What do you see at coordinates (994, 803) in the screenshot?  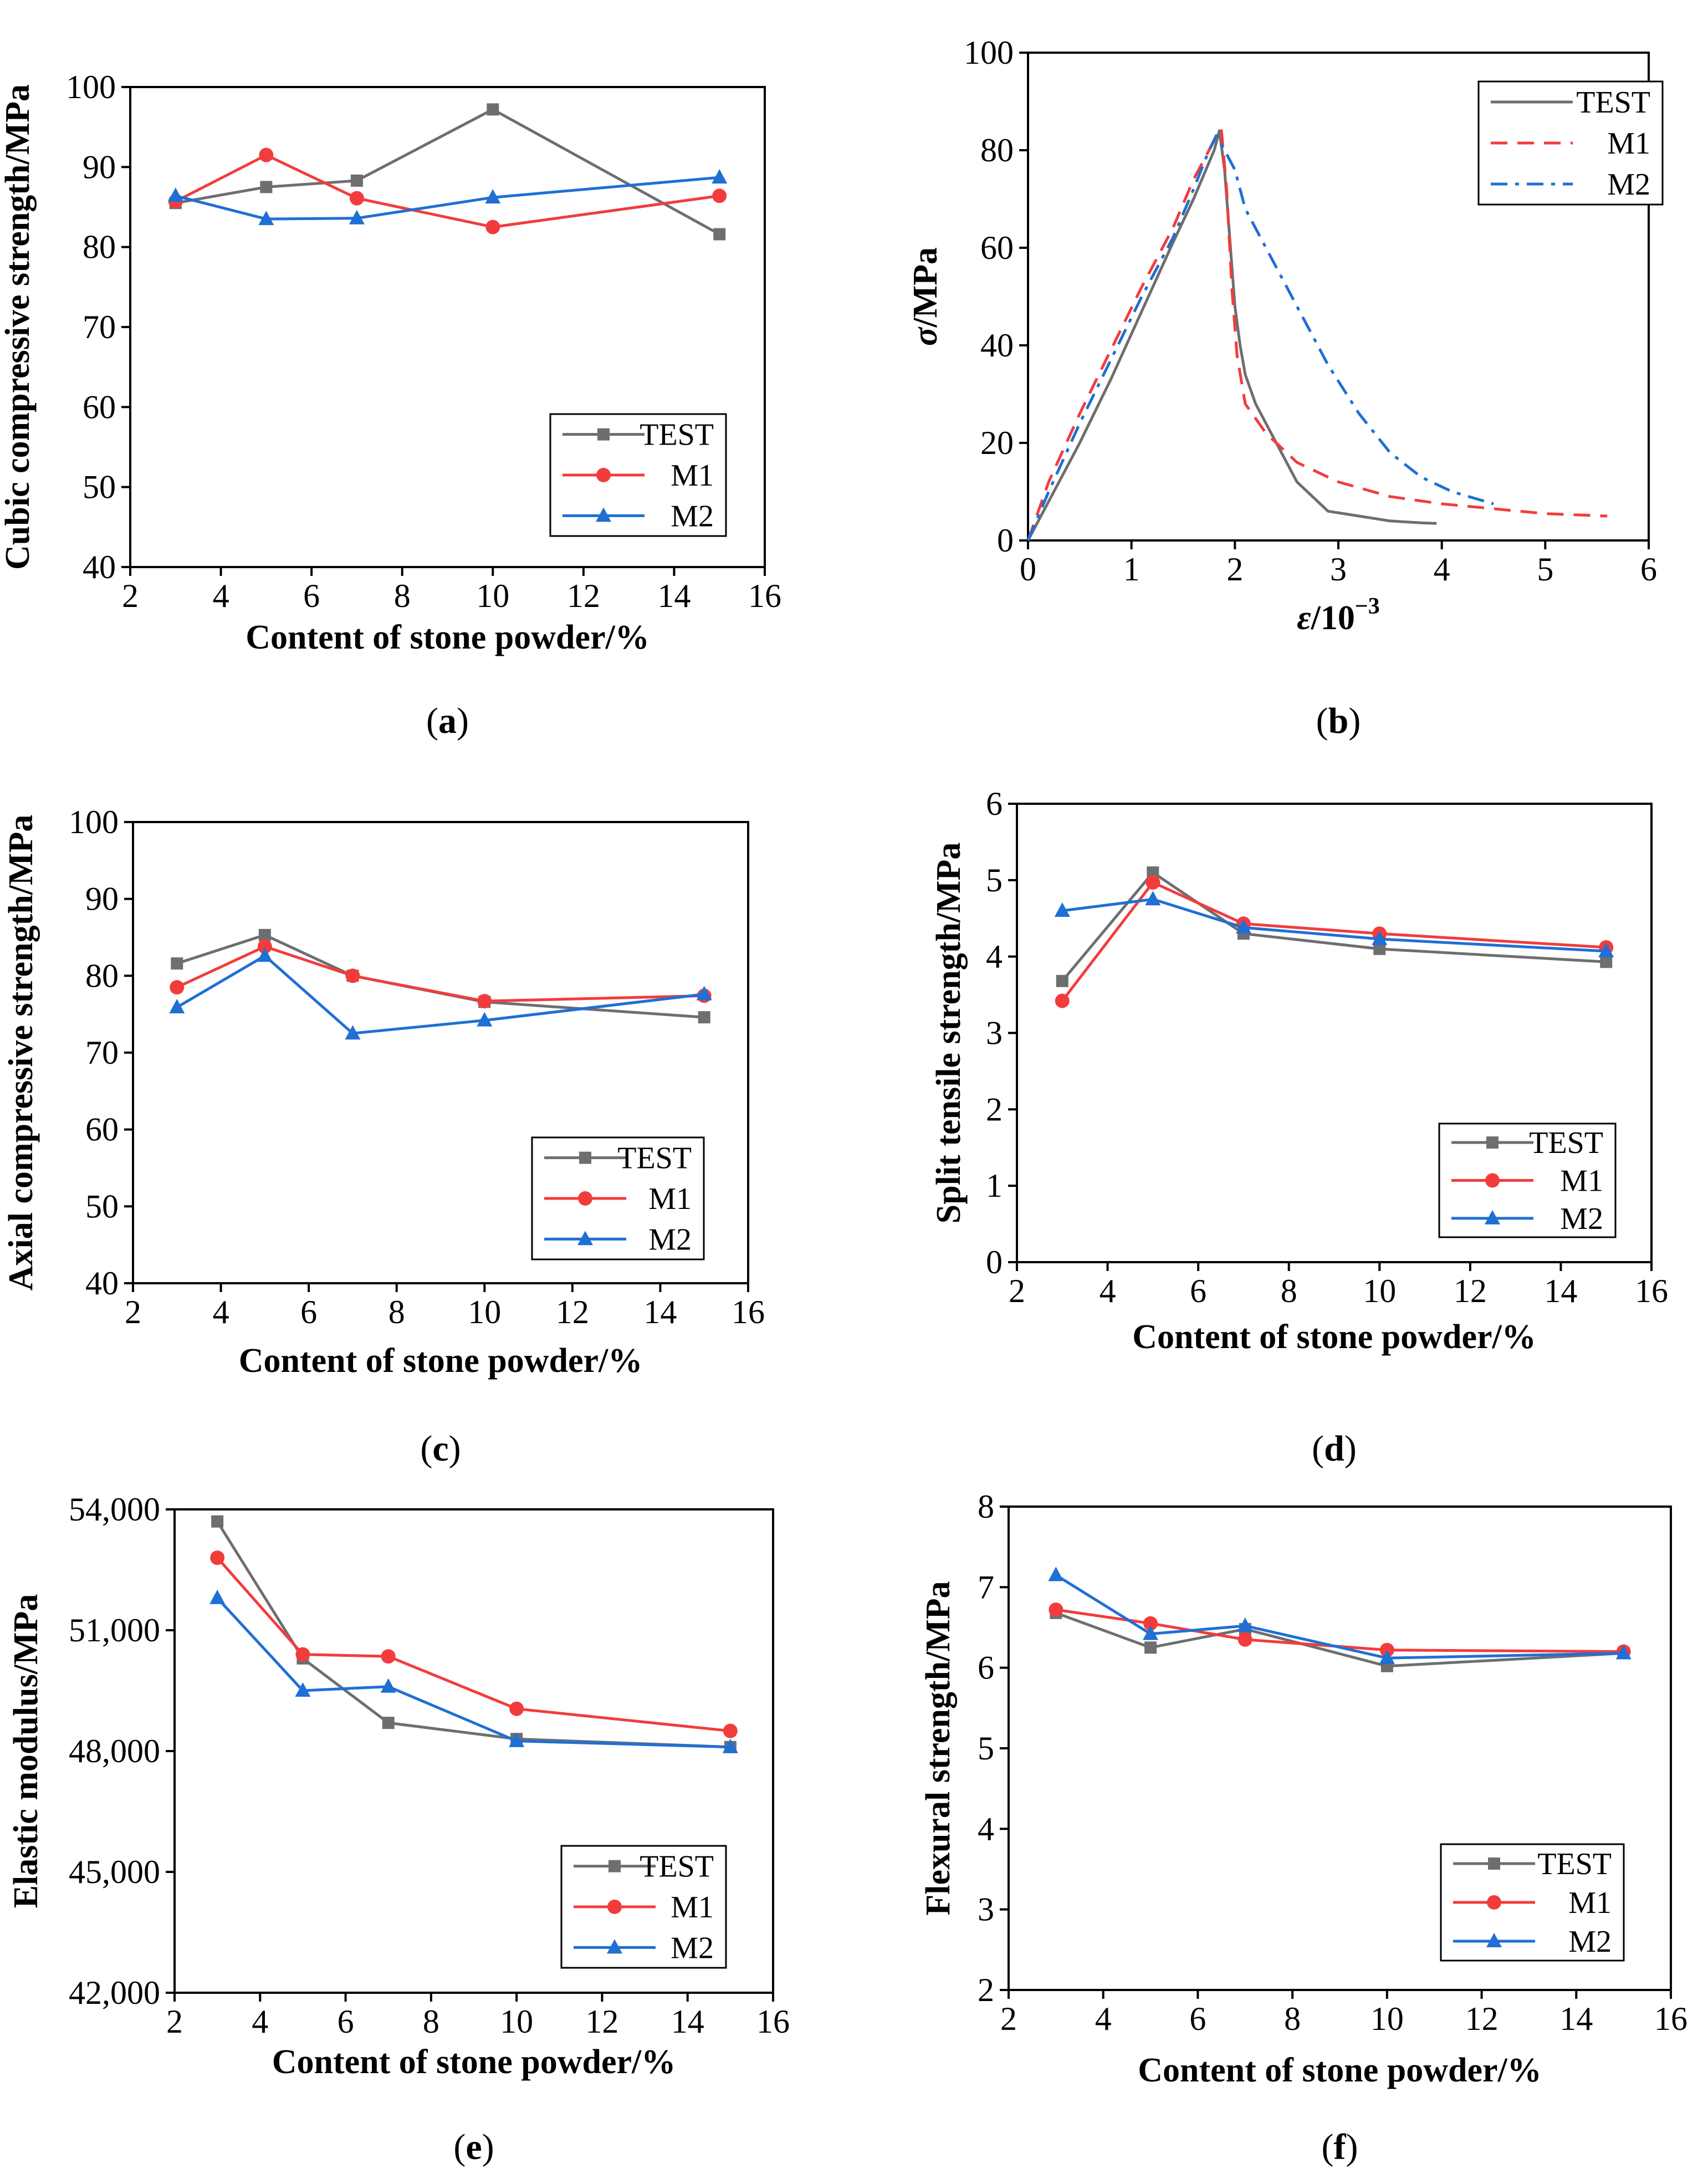 I see `y-tick-label: 6` at bounding box center [994, 803].